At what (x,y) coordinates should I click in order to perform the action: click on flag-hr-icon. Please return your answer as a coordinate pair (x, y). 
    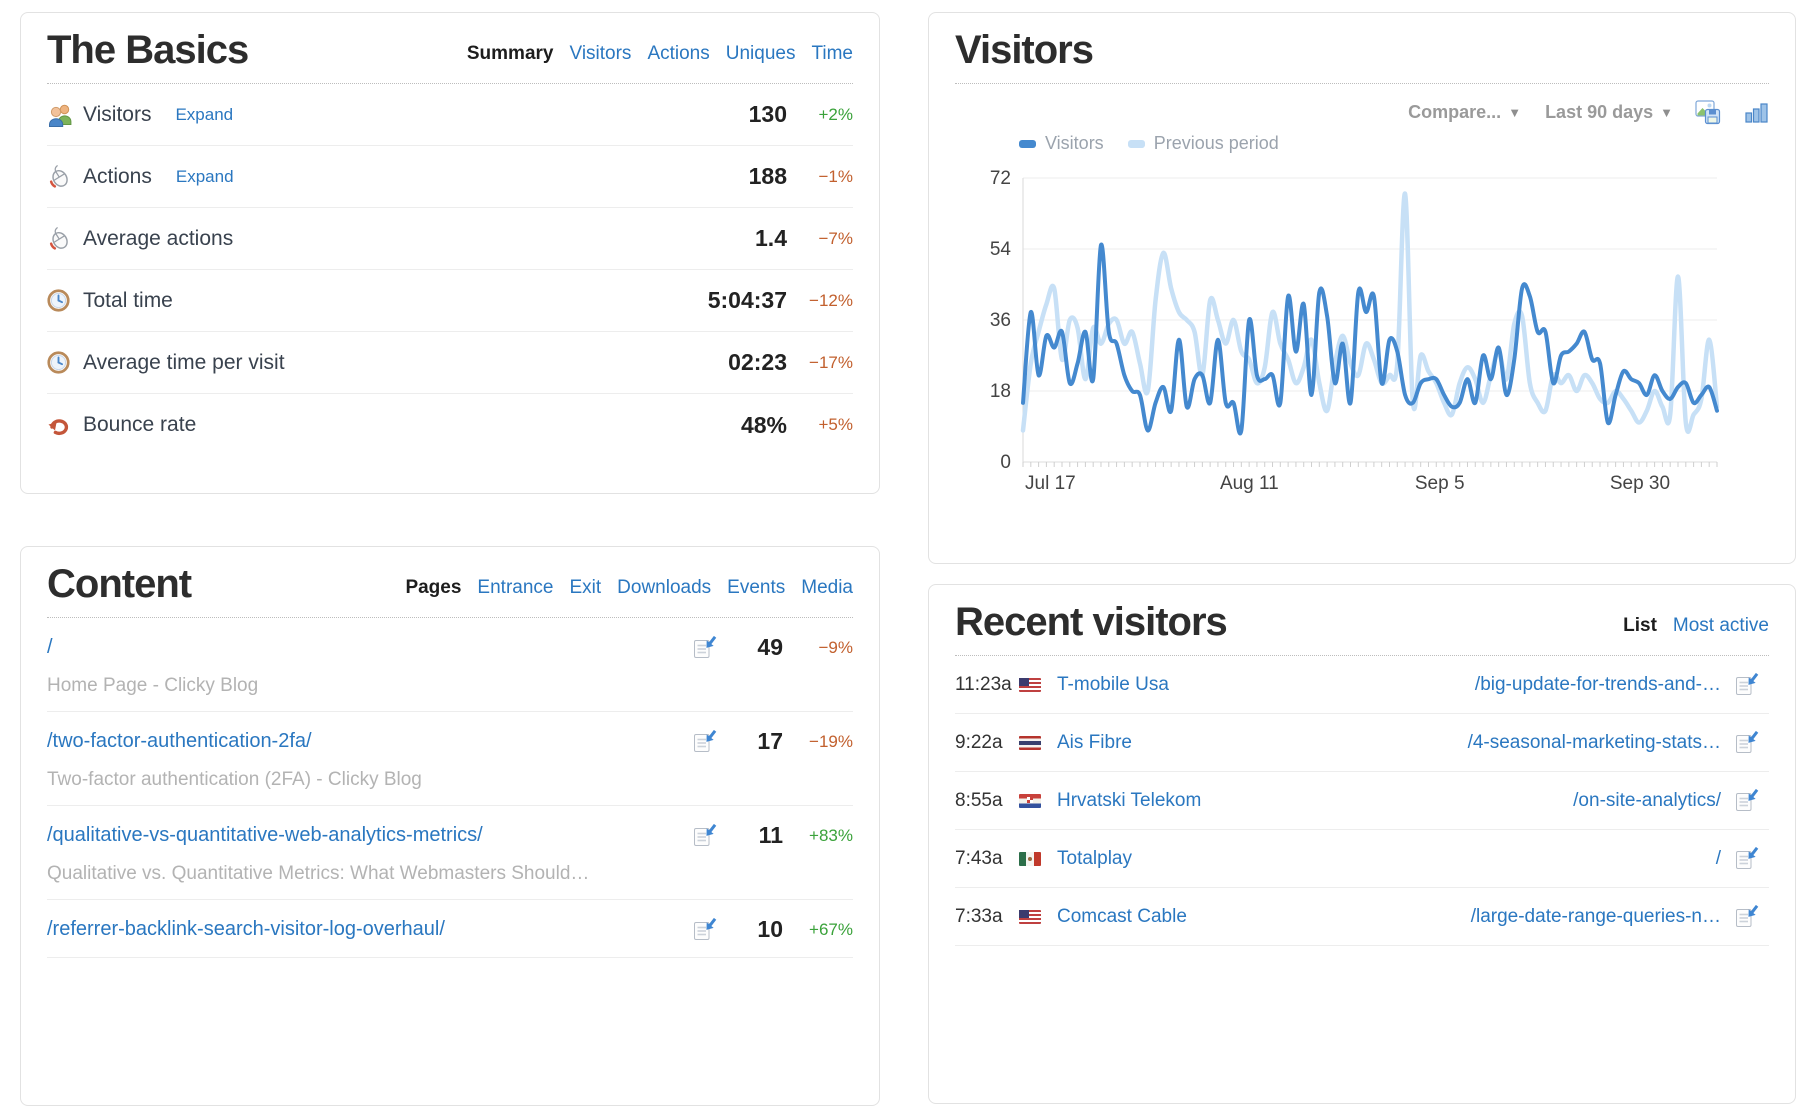
    Looking at the image, I should click on (1030, 800).